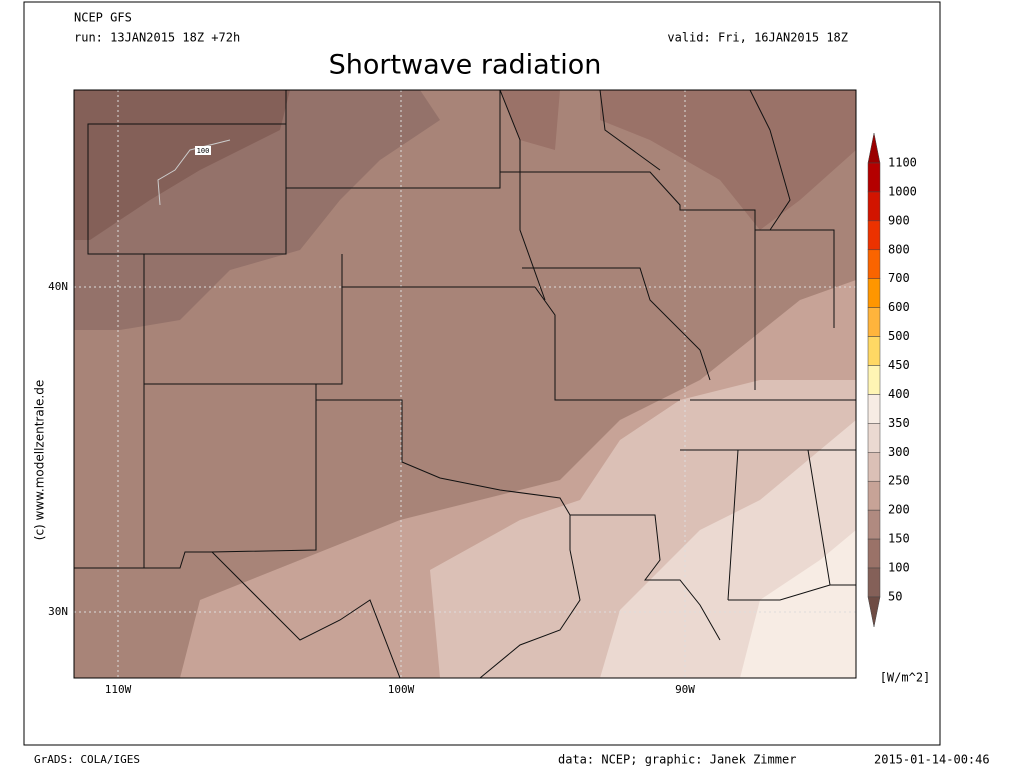 The image size is (1024, 768). I want to click on colorbar-label: 50, so click(895, 596).